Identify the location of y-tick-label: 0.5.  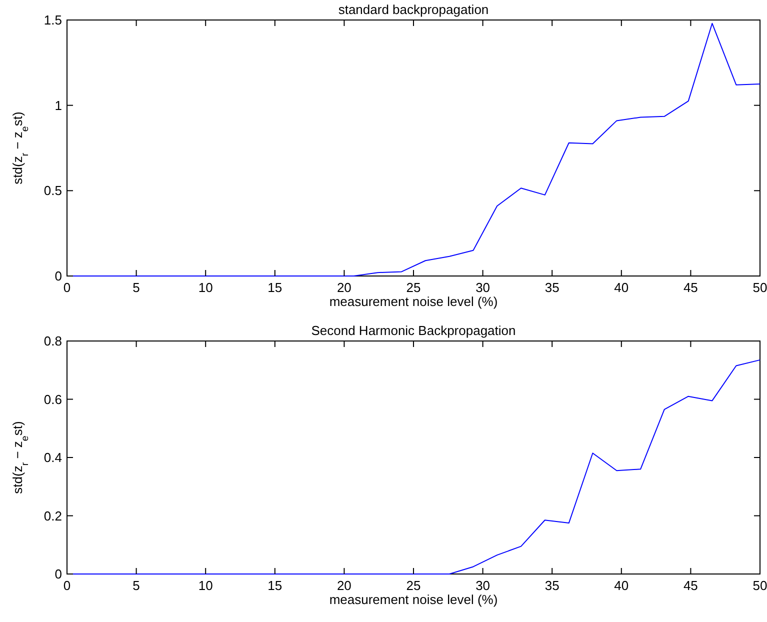
(53, 190).